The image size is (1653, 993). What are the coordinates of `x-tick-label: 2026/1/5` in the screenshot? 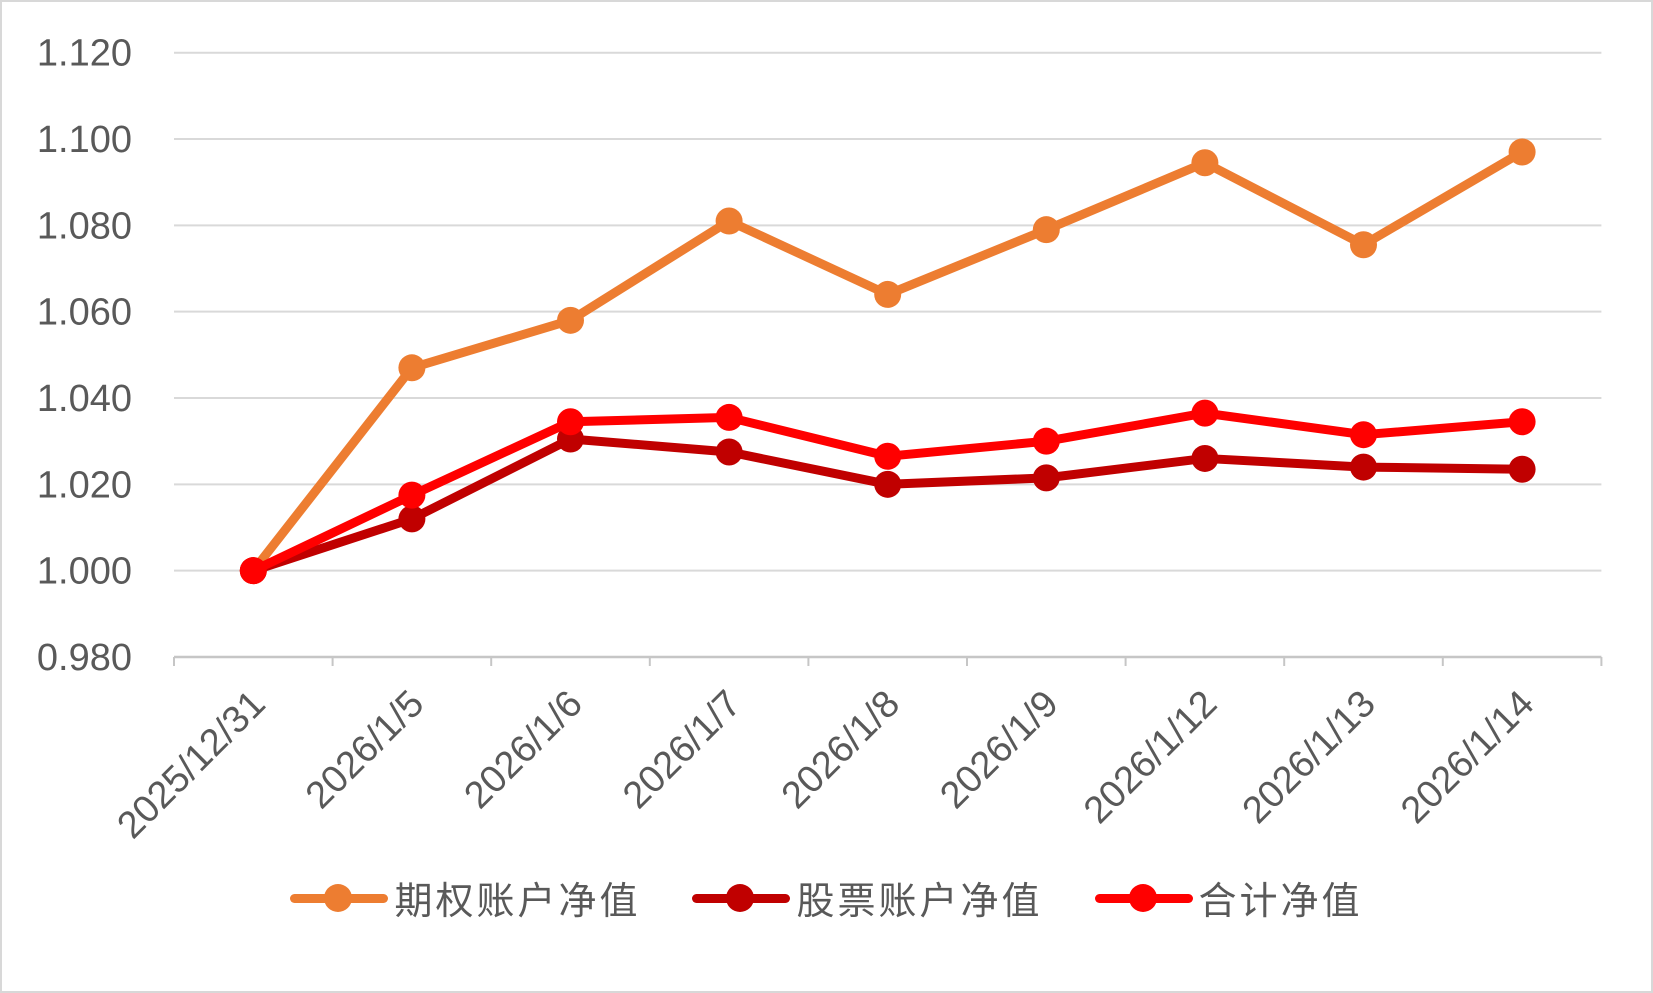 It's located at (365, 750).